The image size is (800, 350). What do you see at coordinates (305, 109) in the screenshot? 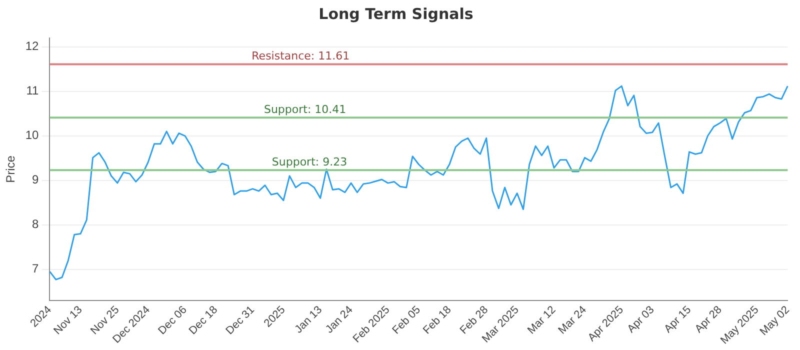
I see `ref-line-label: Support: 10.41` at bounding box center [305, 109].